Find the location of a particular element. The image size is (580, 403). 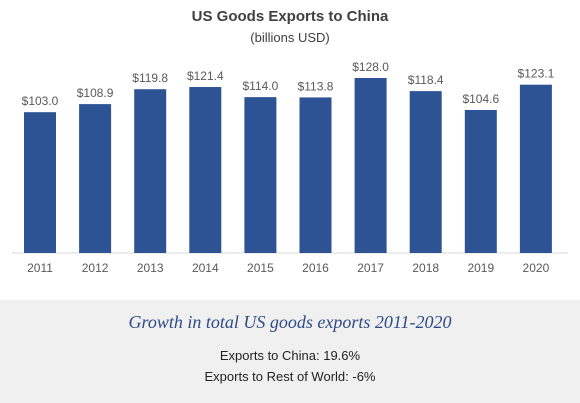

bar-2011 is located at coordinates (40, 182).